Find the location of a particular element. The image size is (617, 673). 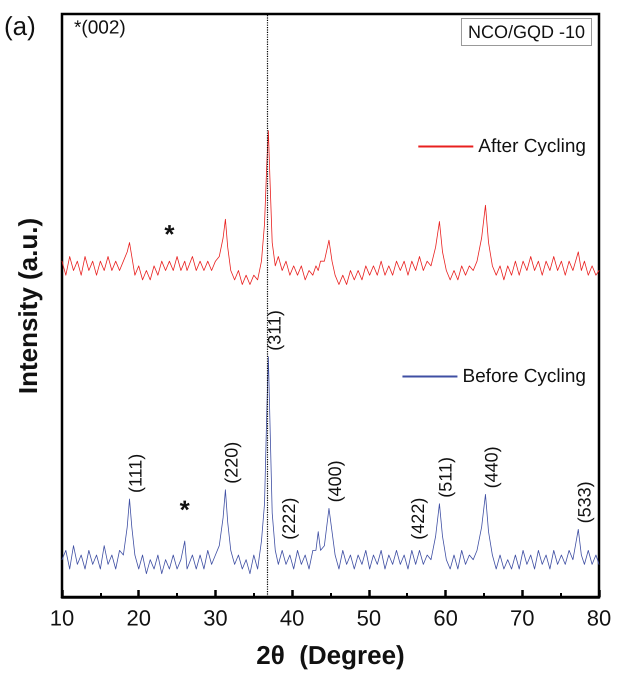

text: (a) is located at coordinates (20, 26).